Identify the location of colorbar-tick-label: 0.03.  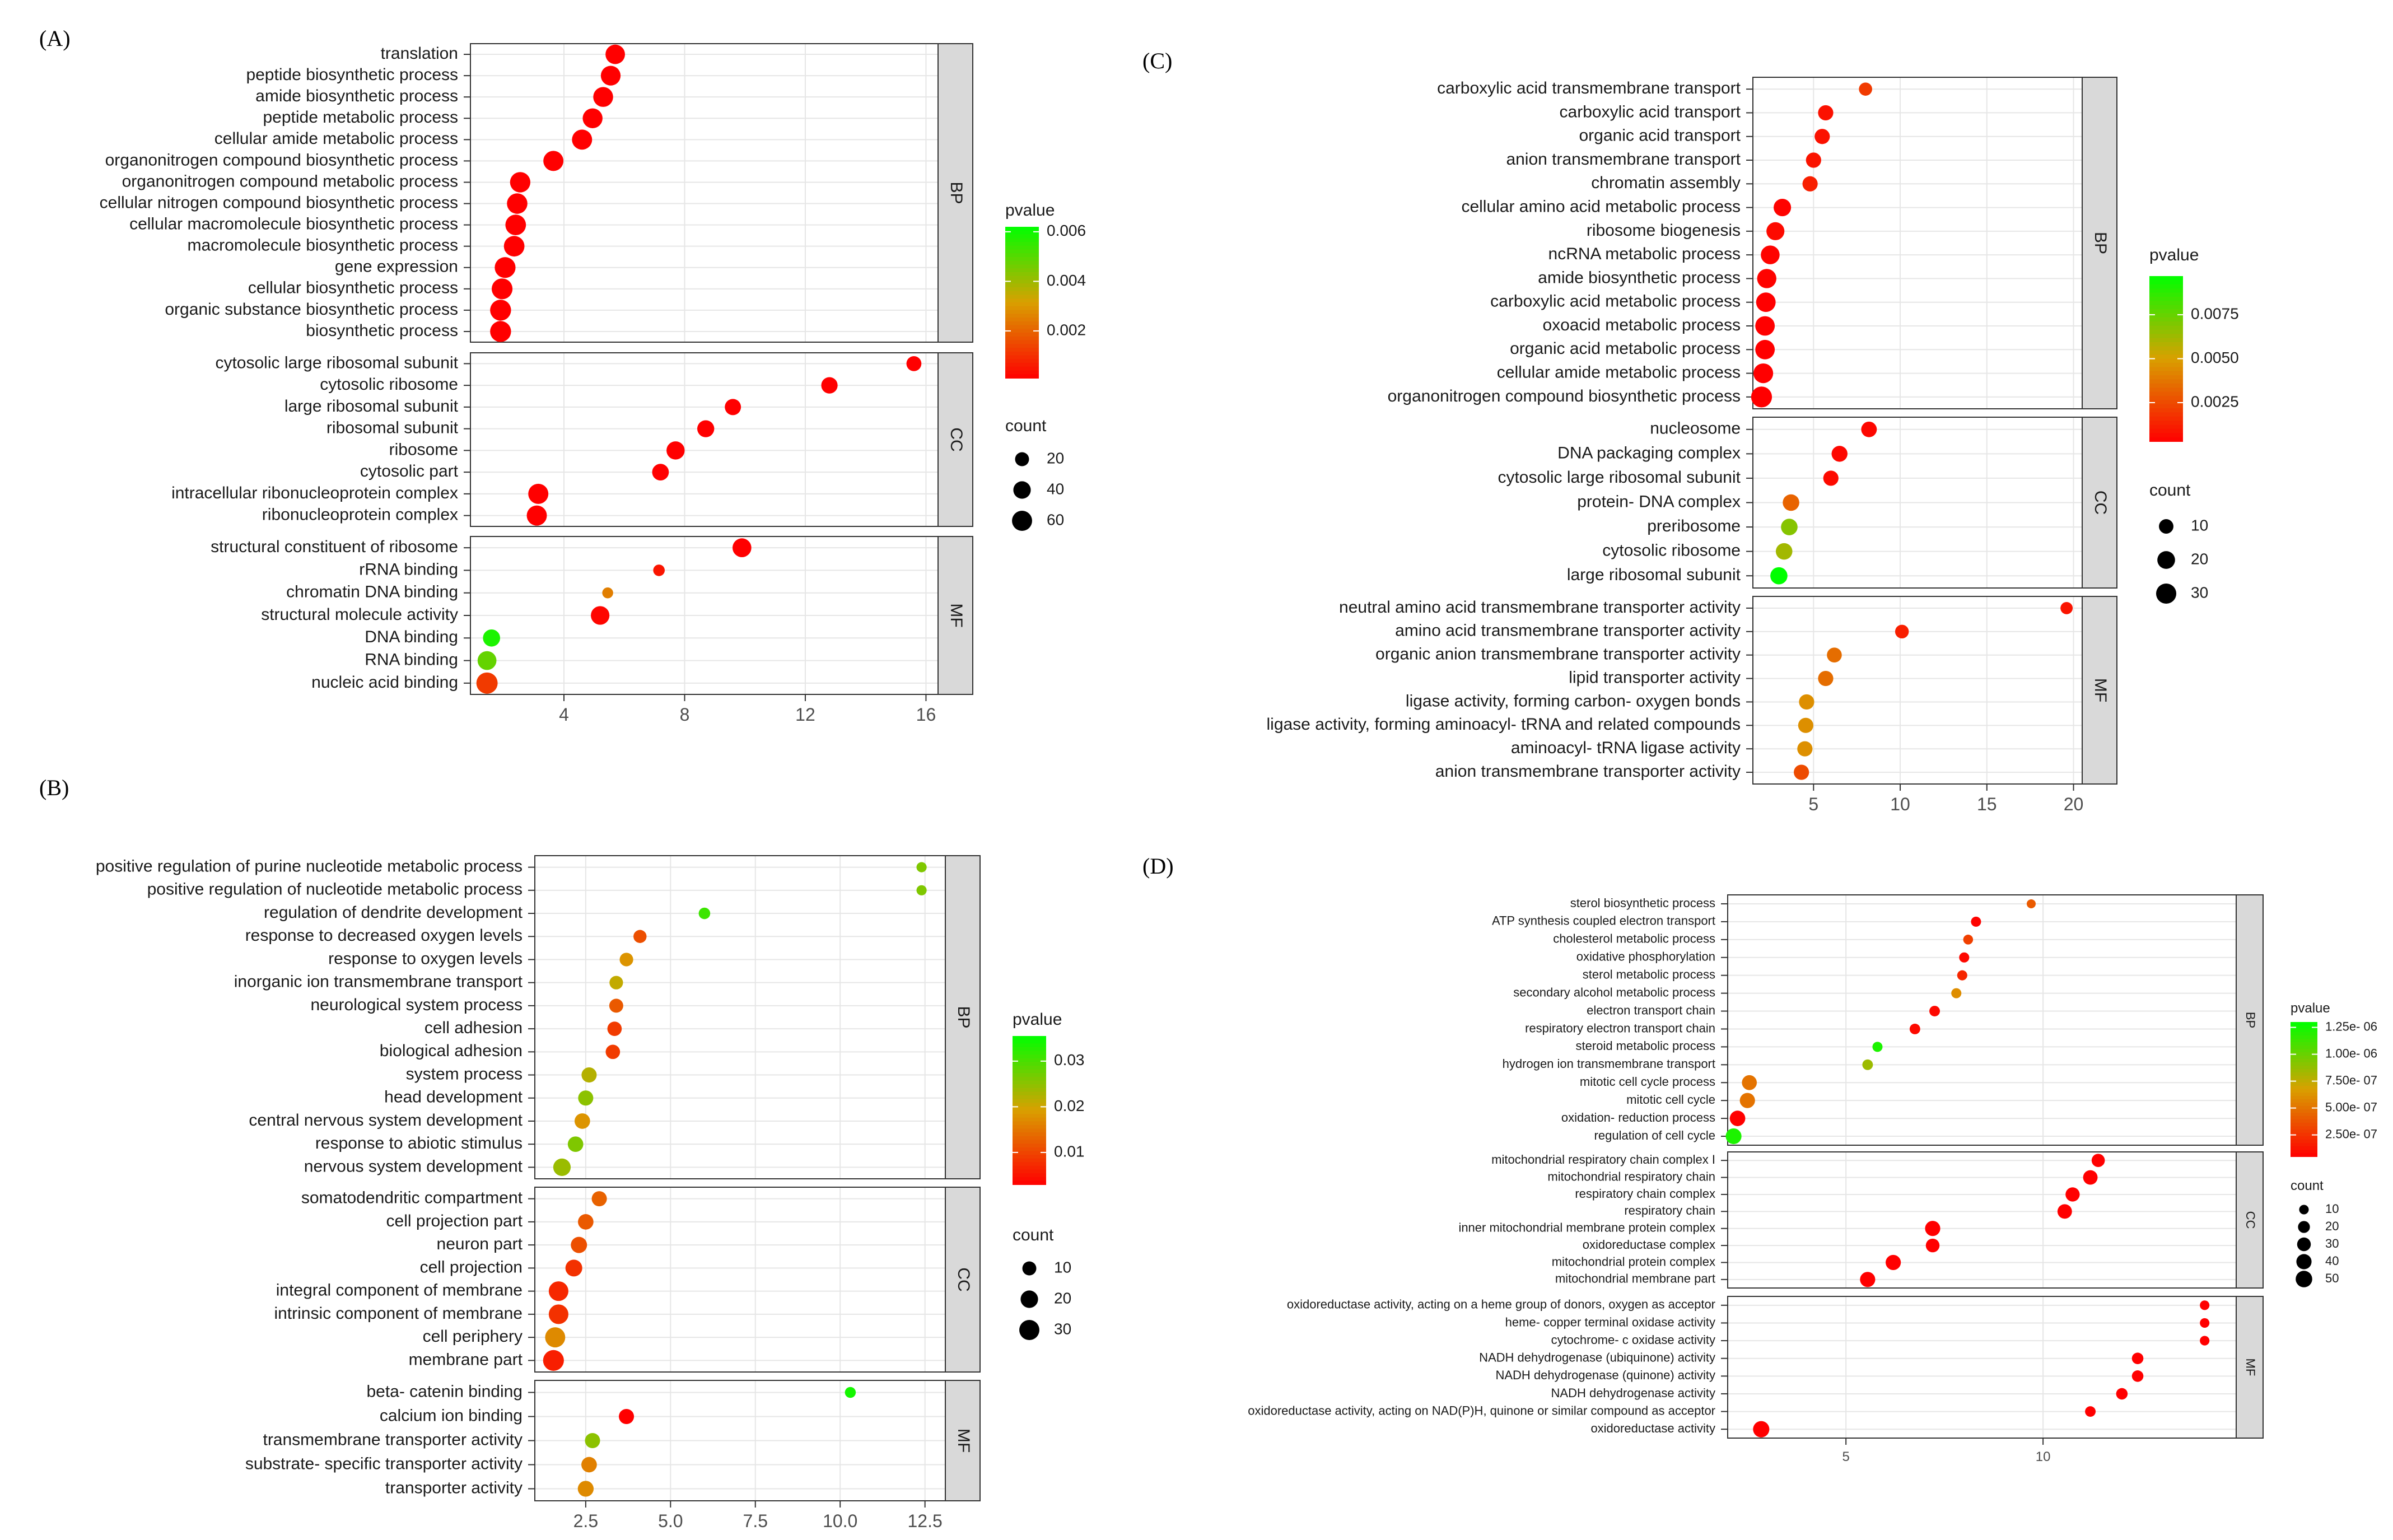
(1069, 1060).